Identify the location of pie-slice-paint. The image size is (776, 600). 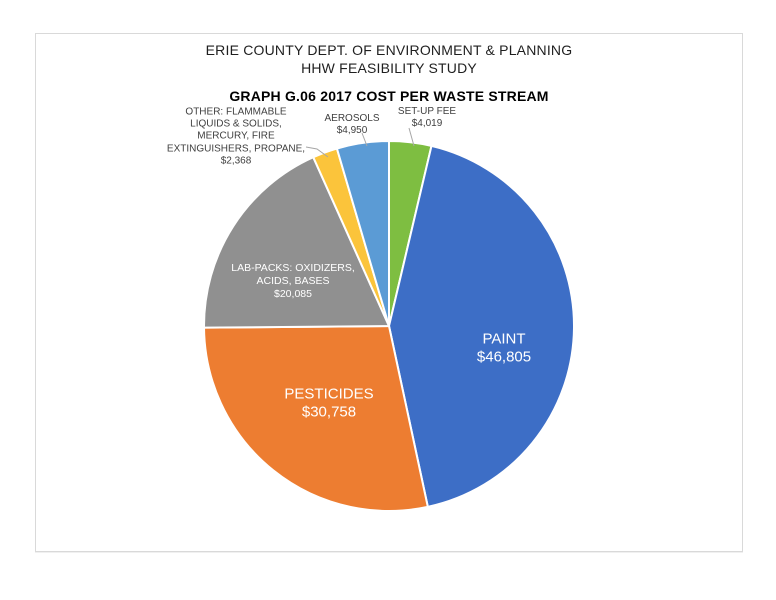
(481, 326).